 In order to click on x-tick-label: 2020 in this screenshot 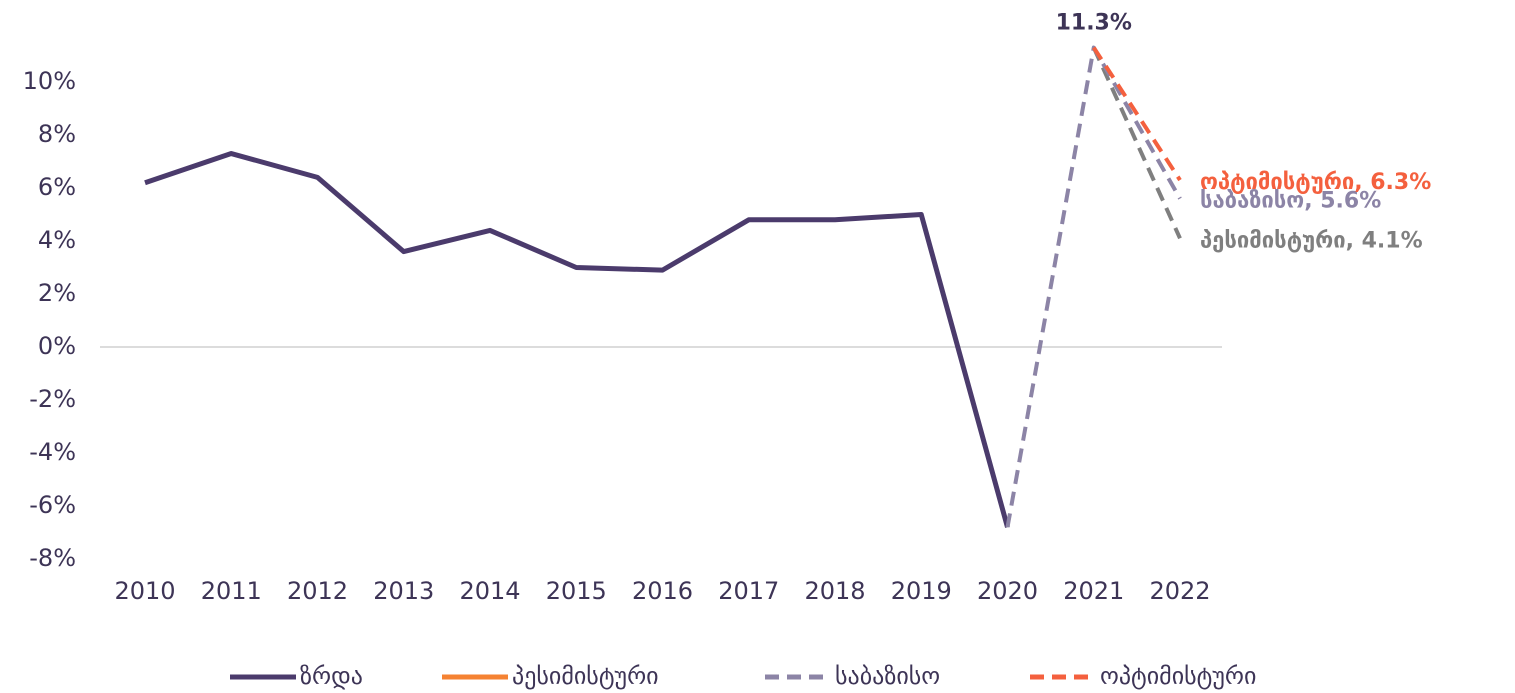, I will do `click(1007, 591)`.